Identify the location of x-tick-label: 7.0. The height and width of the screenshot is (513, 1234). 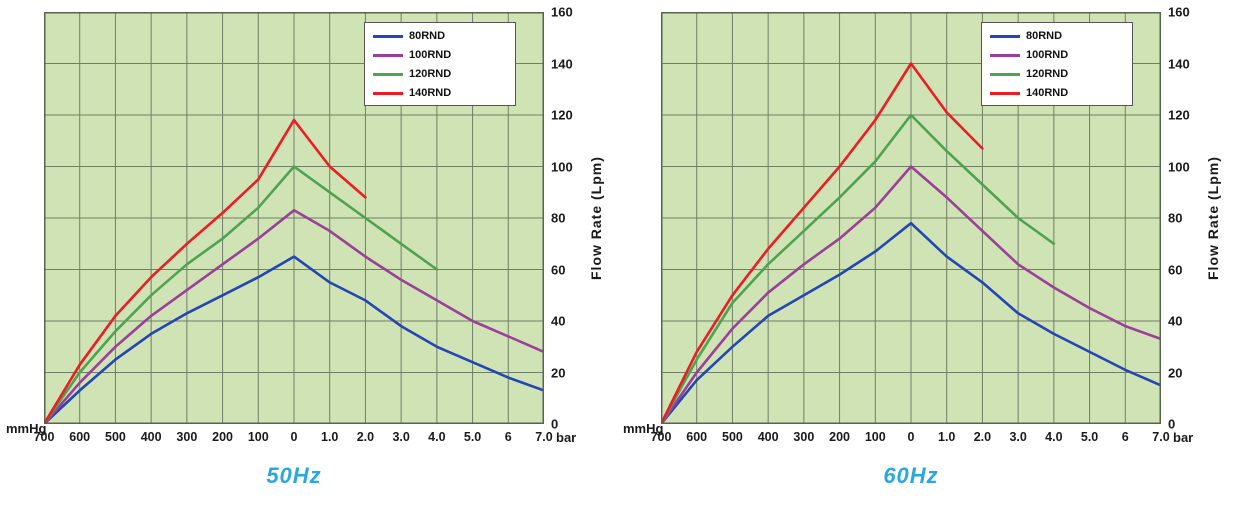
(544, 437).